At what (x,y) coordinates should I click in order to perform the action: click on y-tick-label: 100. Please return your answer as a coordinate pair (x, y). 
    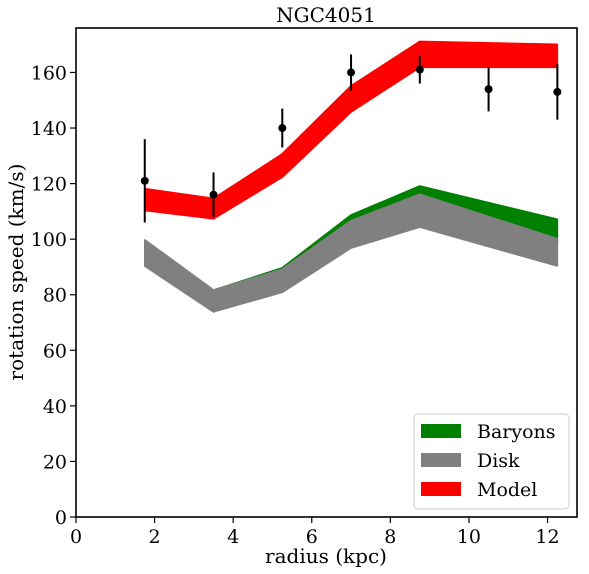
    Looking at the image, I should click on (49, 240).